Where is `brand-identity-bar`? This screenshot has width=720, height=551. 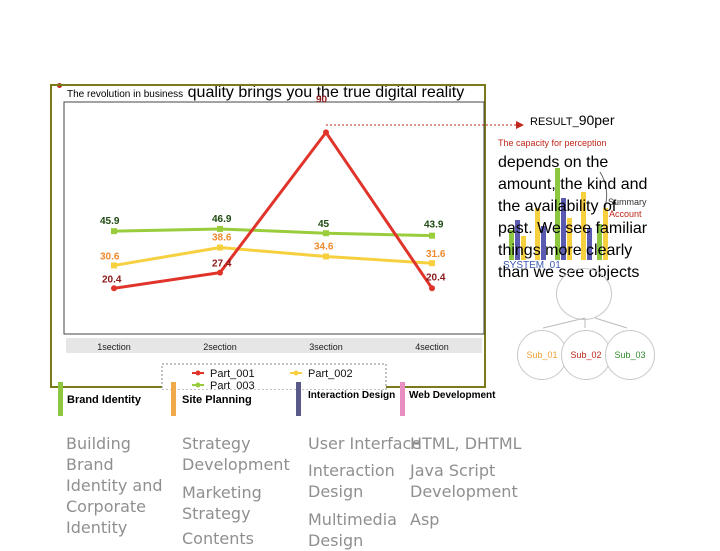 brand-identity-bar is located at coordinates (60, 399).